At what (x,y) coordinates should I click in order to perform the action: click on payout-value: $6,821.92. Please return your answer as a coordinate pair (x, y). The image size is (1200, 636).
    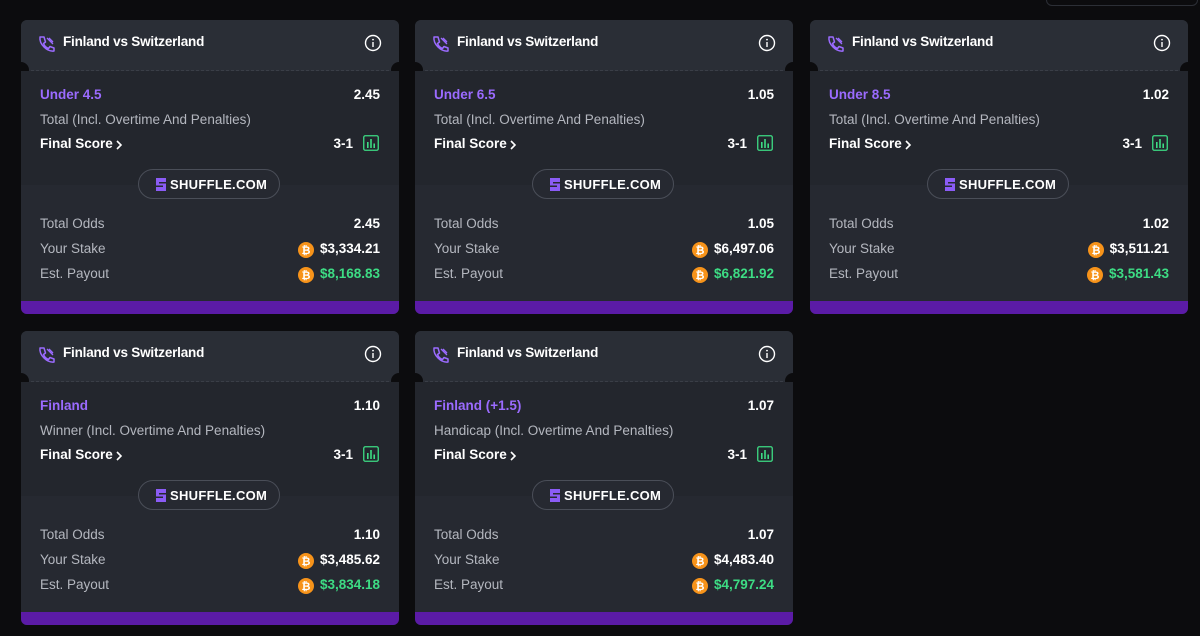
    Looking at the image, I should click on (743, 273).